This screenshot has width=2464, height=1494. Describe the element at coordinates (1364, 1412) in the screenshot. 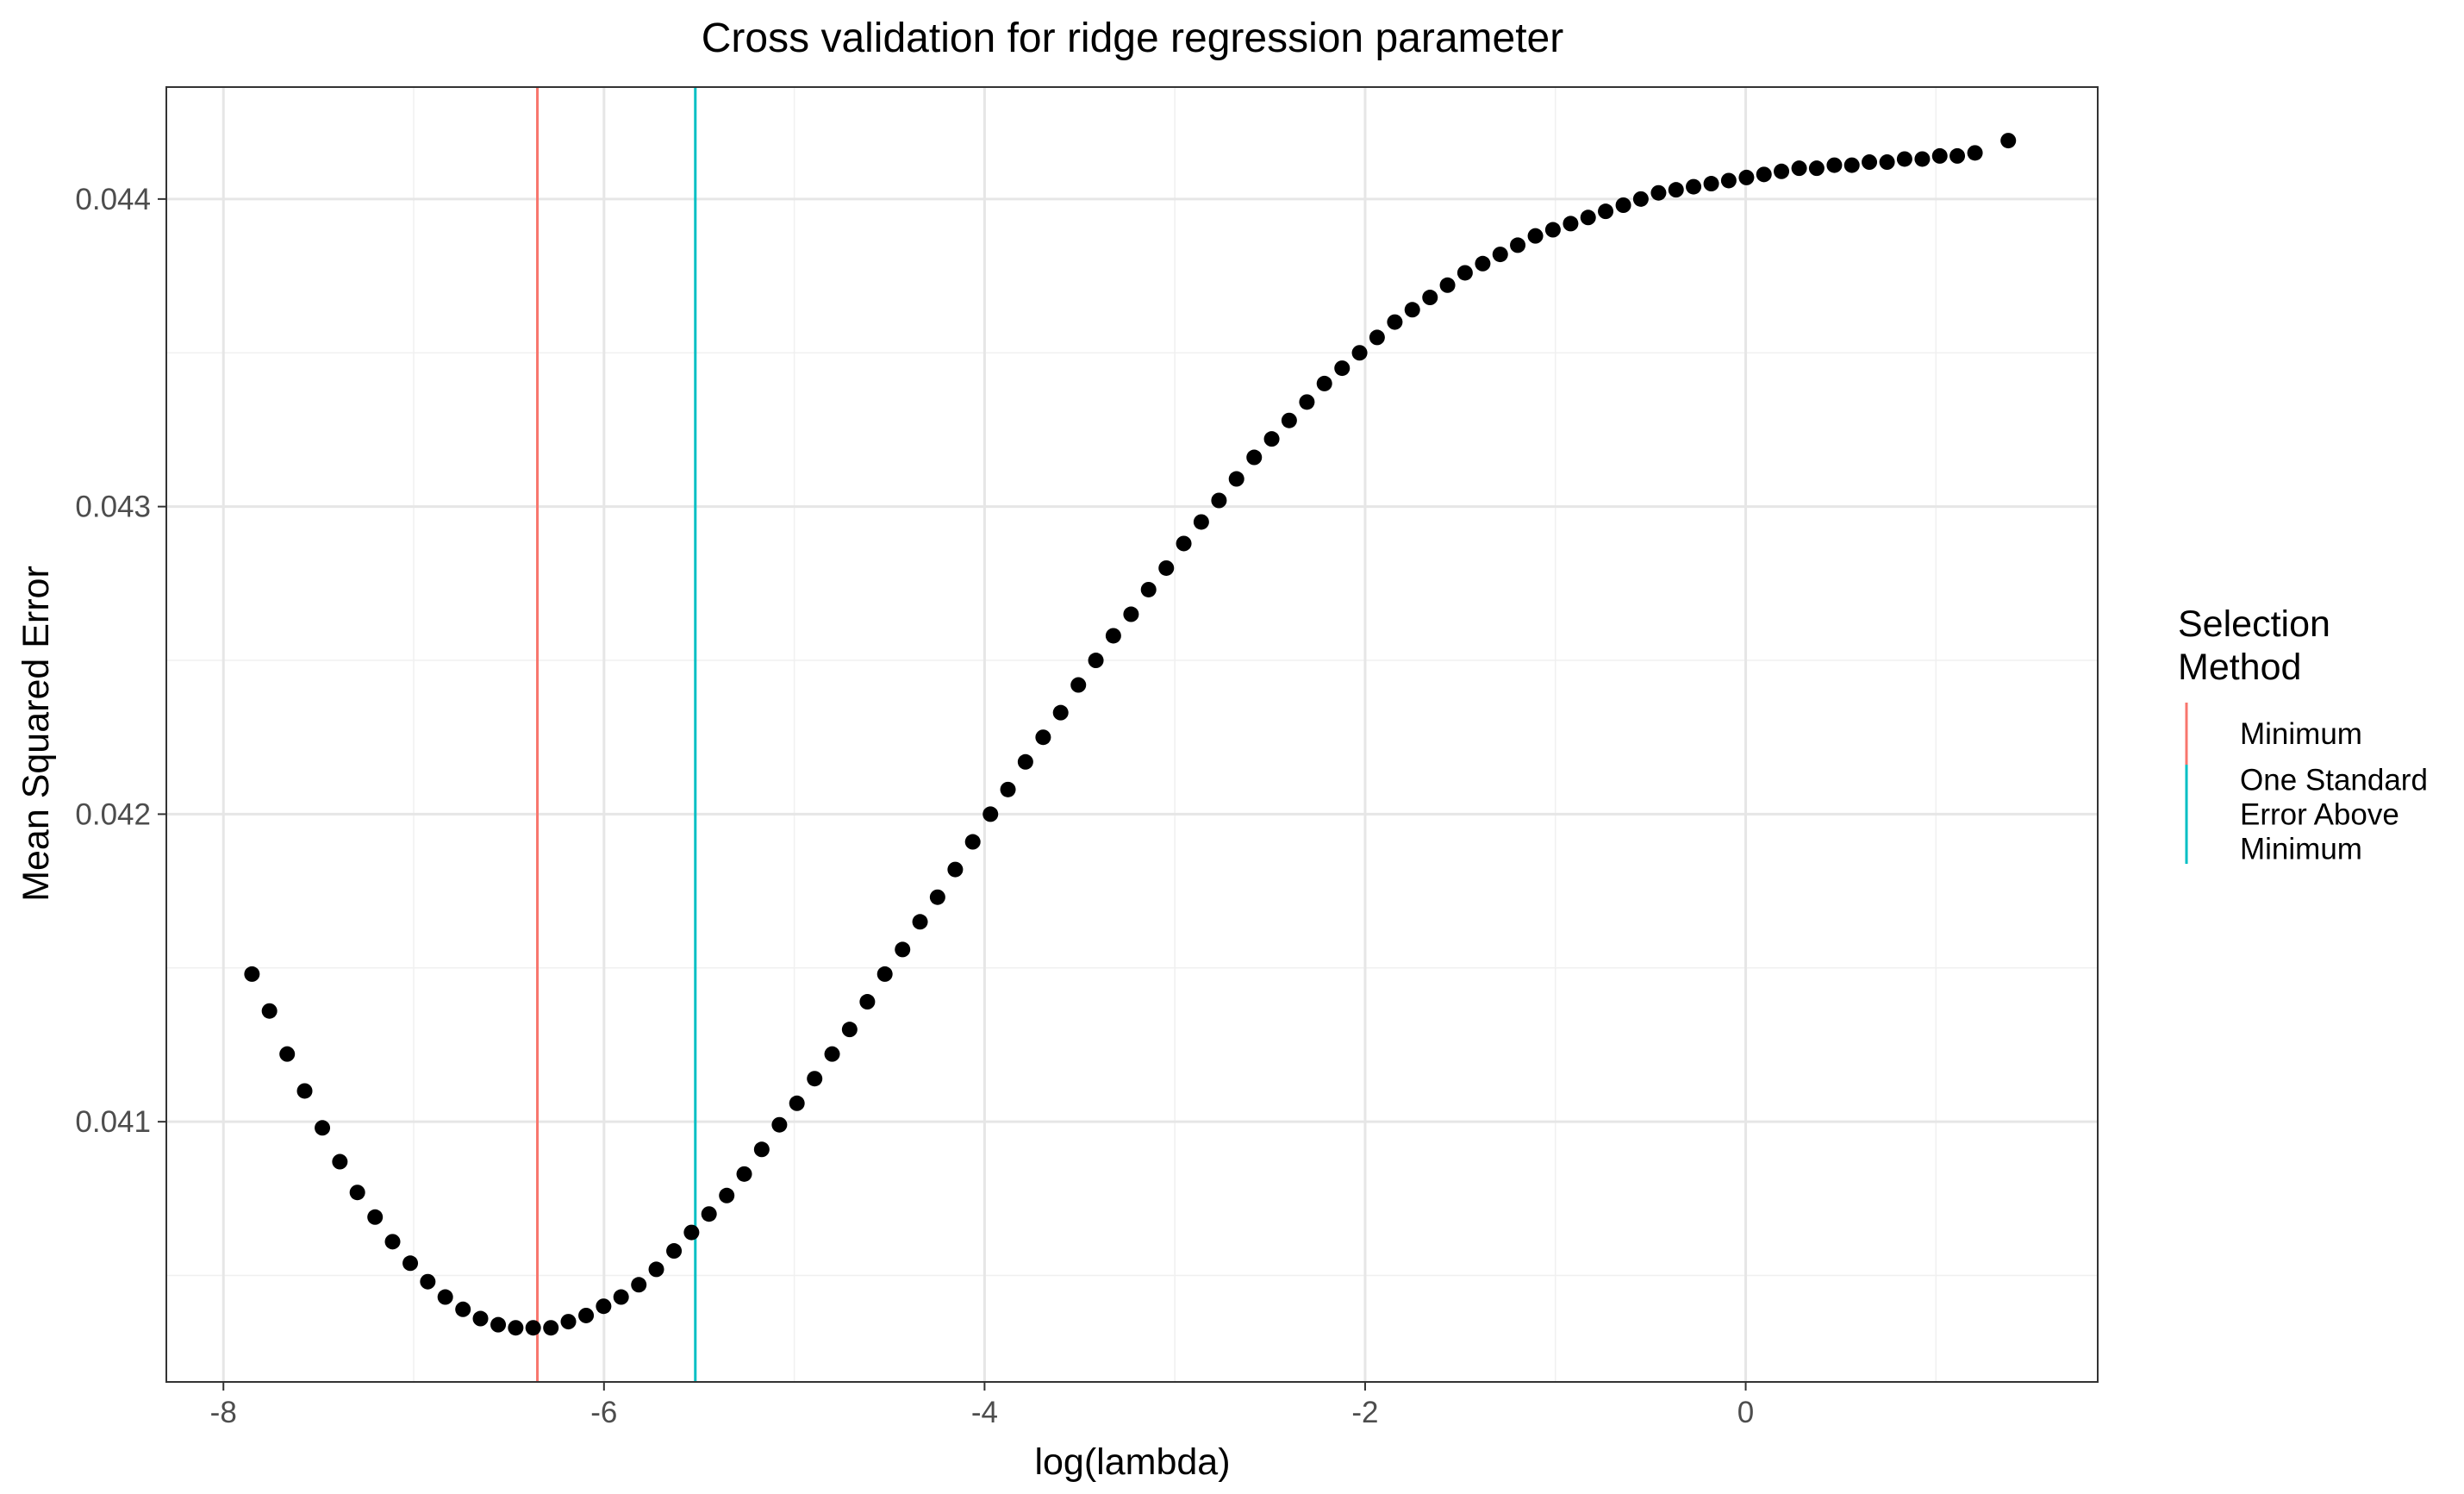

I see `x-tick-label: -2` at that location.